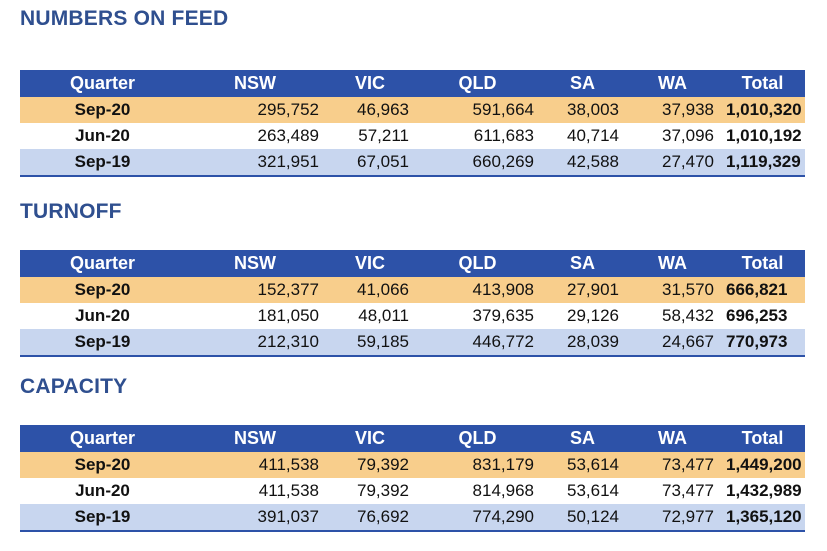 The width and height of the screenshot is (827, 551). Describe the element at coordinates (477, 491) in the screenshot. I see `qld-cell: 814,968` at that location.